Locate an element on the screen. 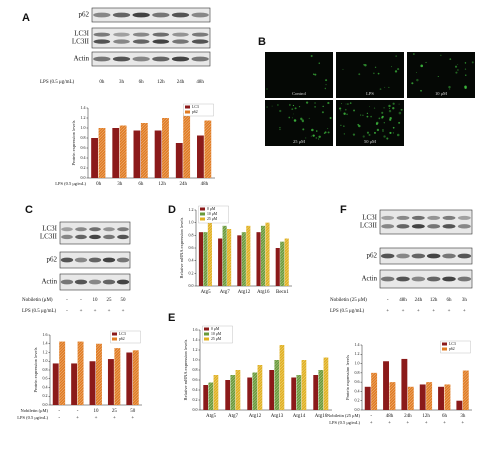  y-tick-label: 1.4 is located at coordinates (195, 339).